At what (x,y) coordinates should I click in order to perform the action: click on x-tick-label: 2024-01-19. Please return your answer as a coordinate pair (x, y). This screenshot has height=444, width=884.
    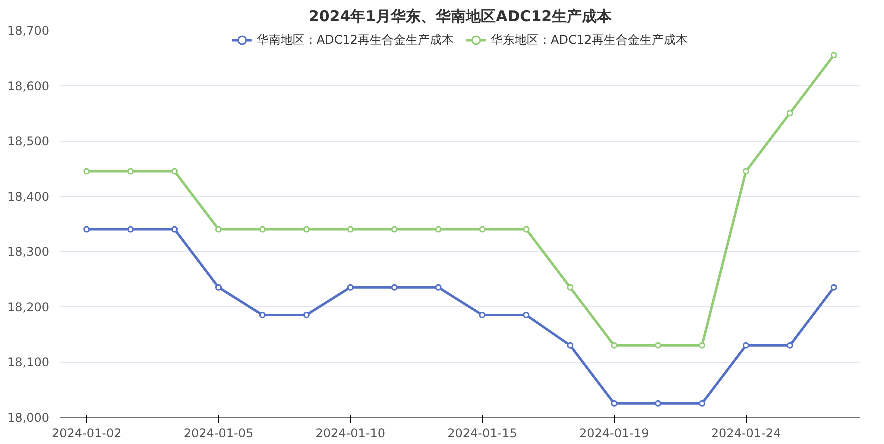
    Looking at the image, I should click on (614, 433).